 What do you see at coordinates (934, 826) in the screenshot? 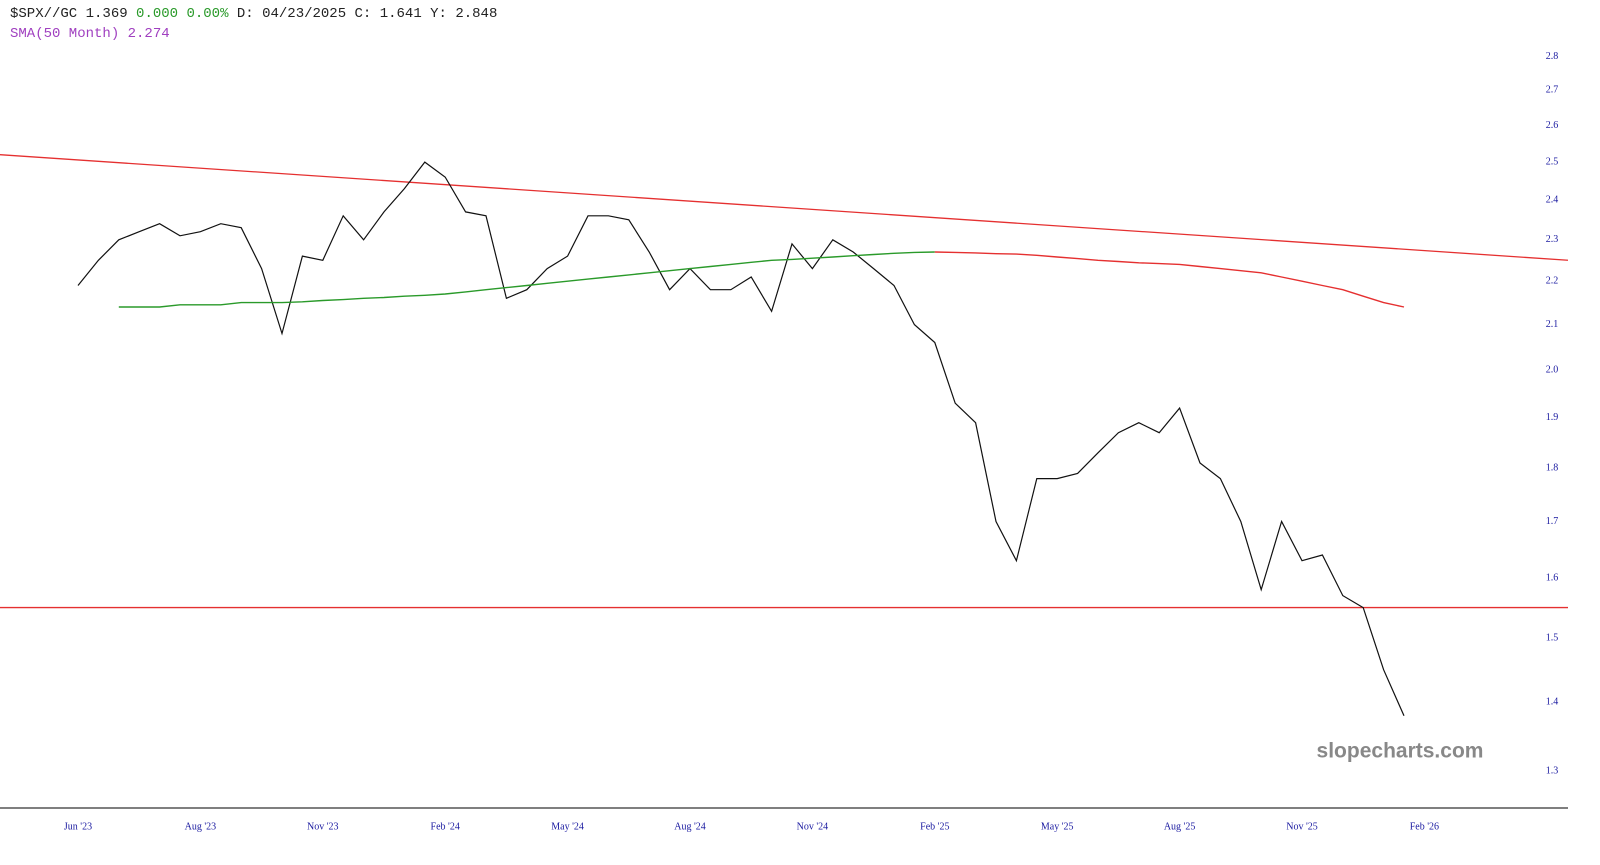
I see `x-tick-label: Feb '25` at bounding box center [934, 826].